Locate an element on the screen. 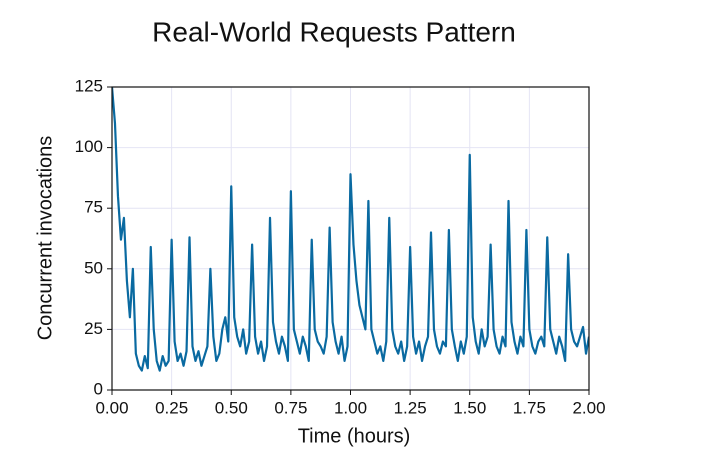 This screenshot has width=706, height=472. x-tick-label: 0.75 is located at coordinates (290, 407).